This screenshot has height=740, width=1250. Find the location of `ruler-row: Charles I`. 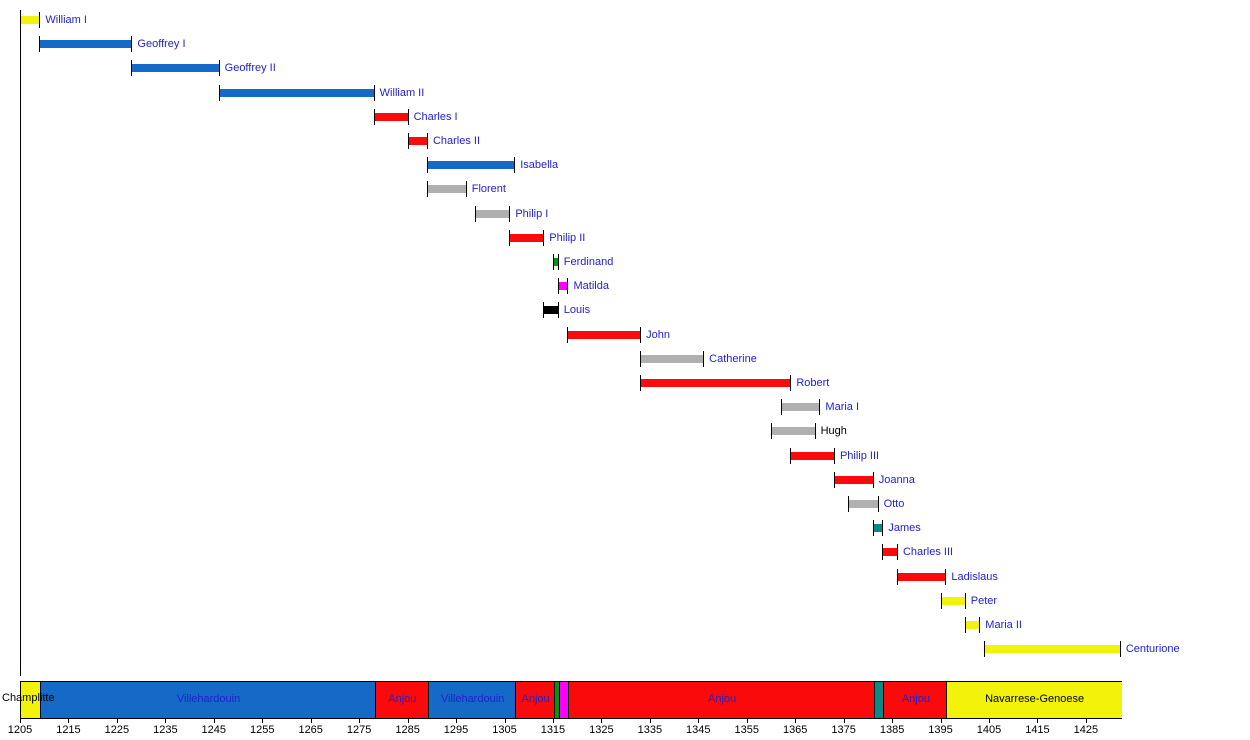

ruler-row: Charles I is located at coordinates (625, 119).